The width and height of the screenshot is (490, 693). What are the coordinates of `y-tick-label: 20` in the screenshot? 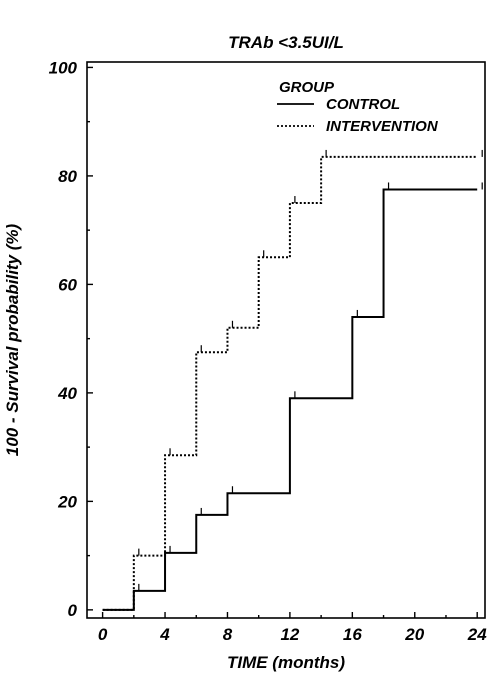 It's located at (67, 501).